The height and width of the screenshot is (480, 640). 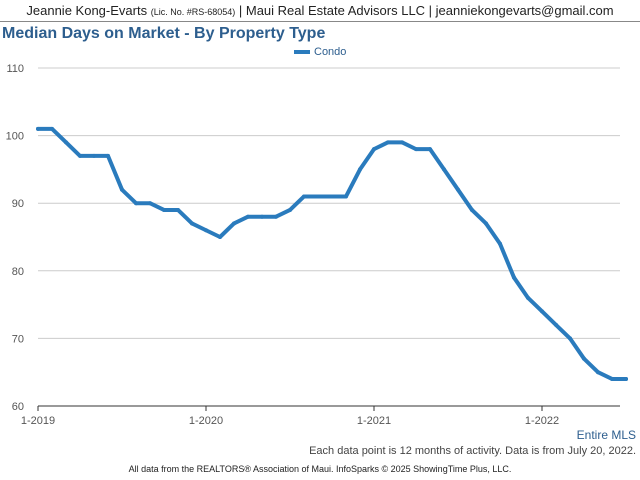 What do you see at coordinates (15, 137) in the screenshot?
I see `y-tick-label: 100` at bounding box center [15, 137].